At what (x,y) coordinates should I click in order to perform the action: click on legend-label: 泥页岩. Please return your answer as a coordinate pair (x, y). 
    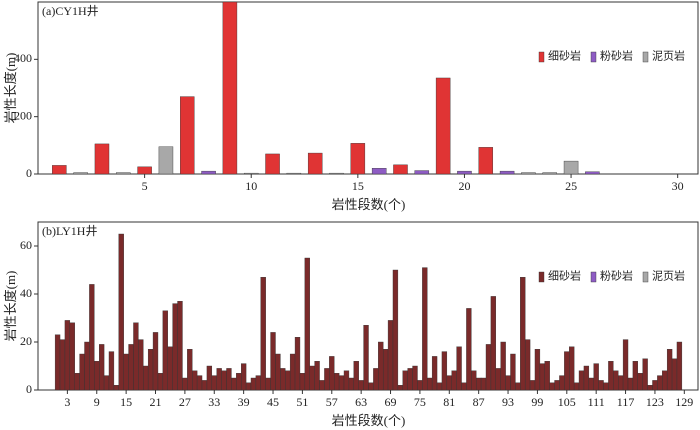
    Looking at the image, I should click on (668, 56).